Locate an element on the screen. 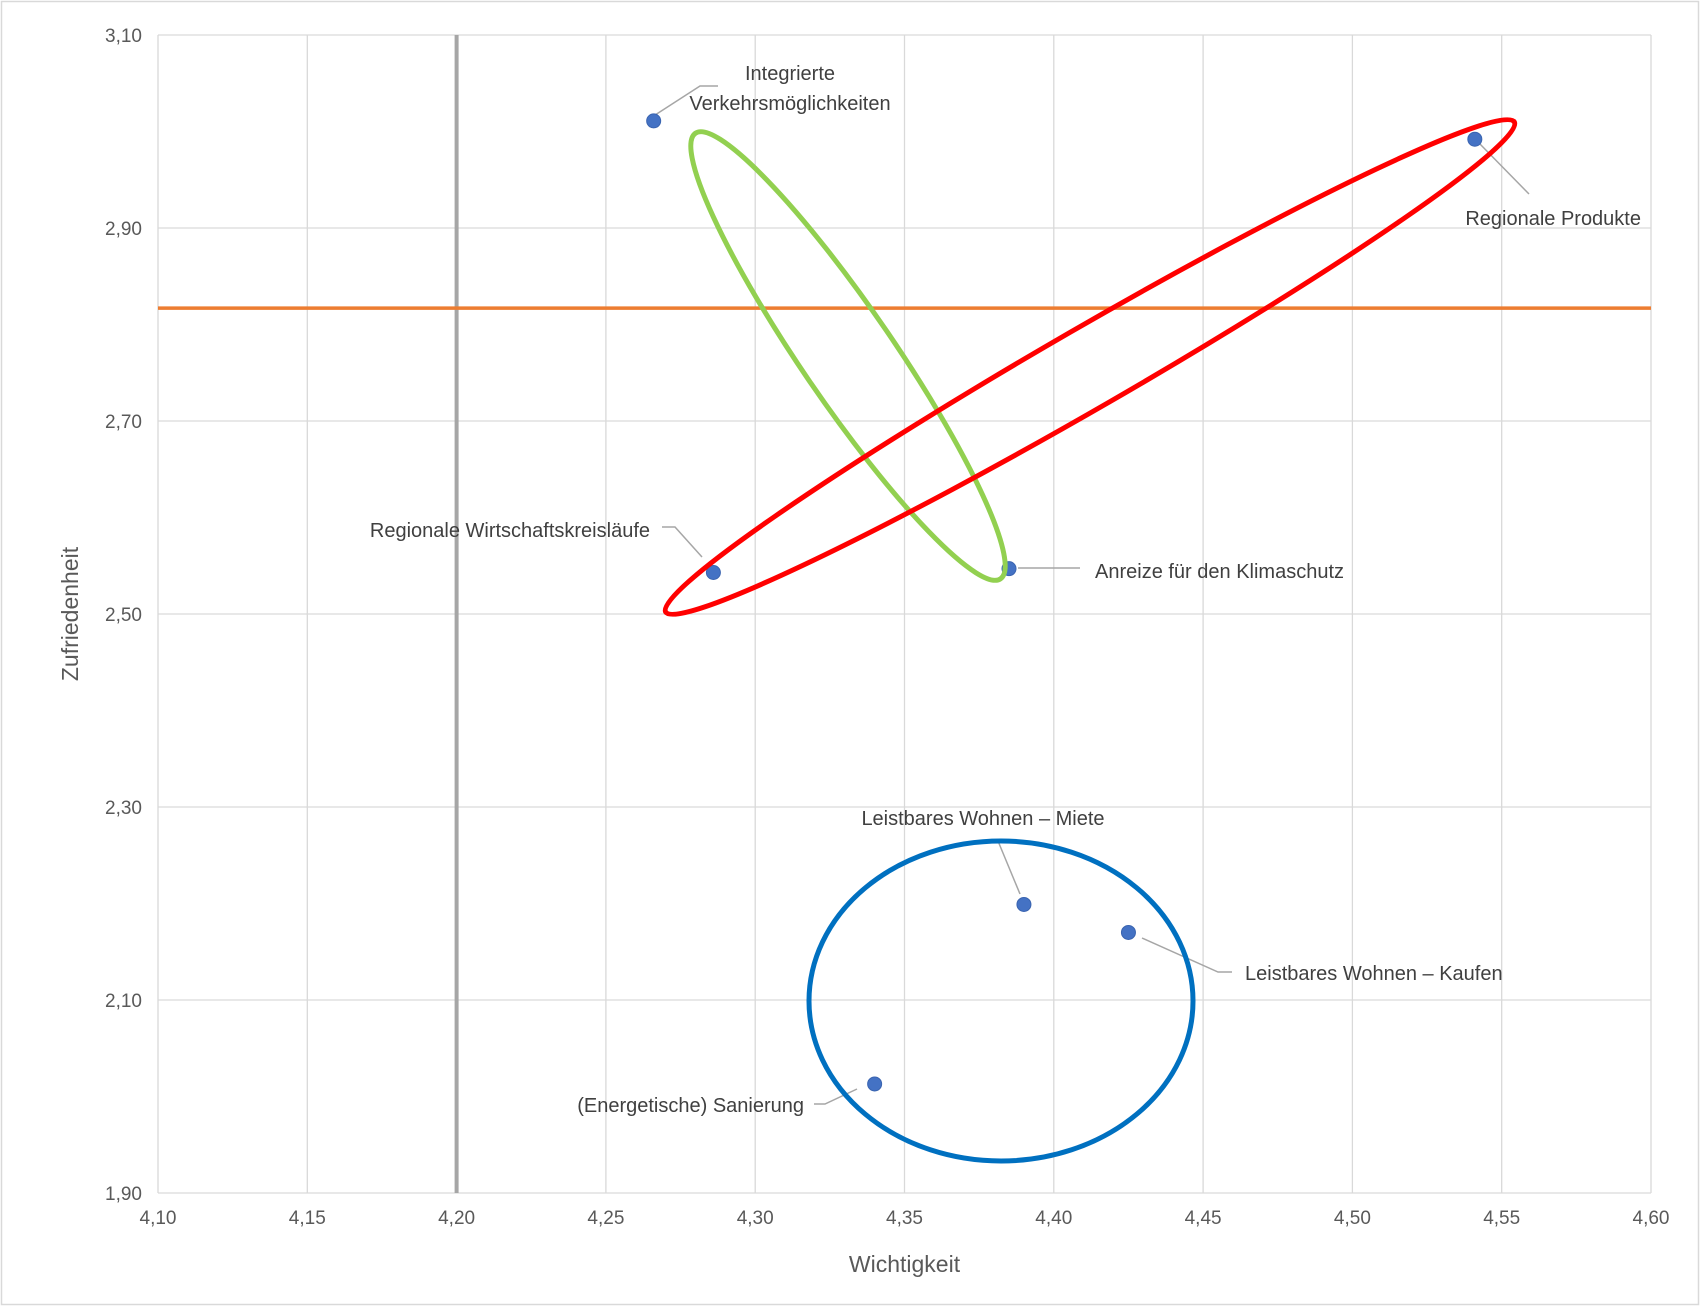  x-tick-label: 4,60 is located at coordinates (1651, 1218).